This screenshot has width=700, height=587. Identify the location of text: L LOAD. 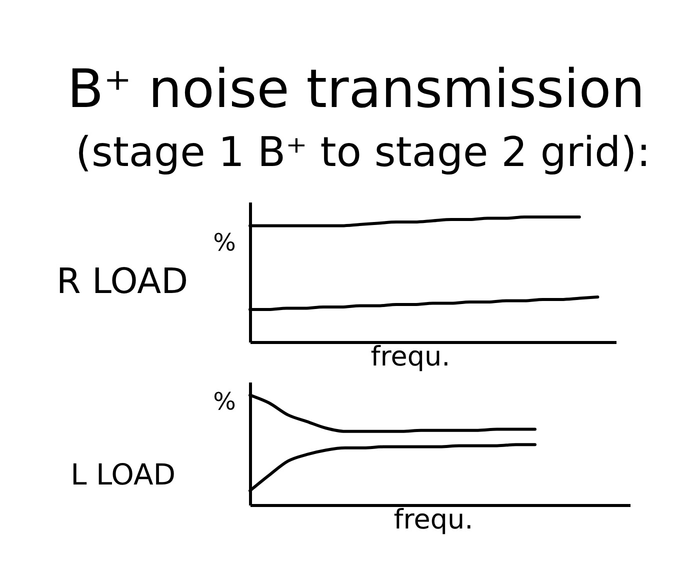
(123, 475).